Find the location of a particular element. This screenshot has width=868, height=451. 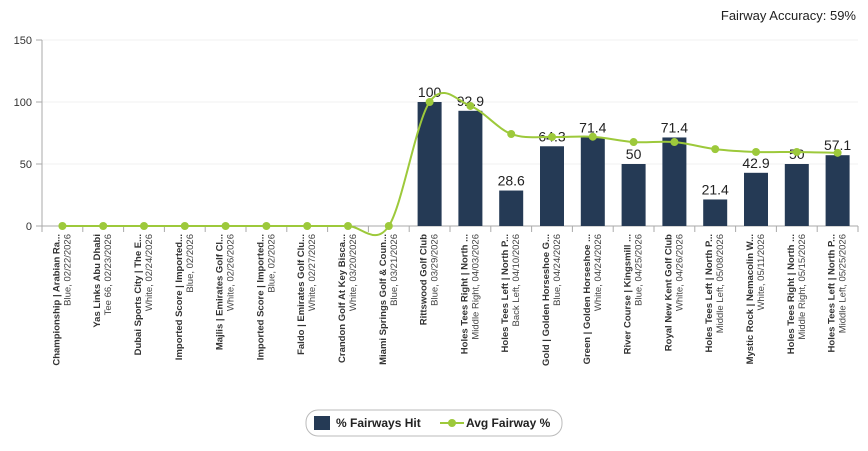

value-label: 100 is located at coordinates (430, 92).